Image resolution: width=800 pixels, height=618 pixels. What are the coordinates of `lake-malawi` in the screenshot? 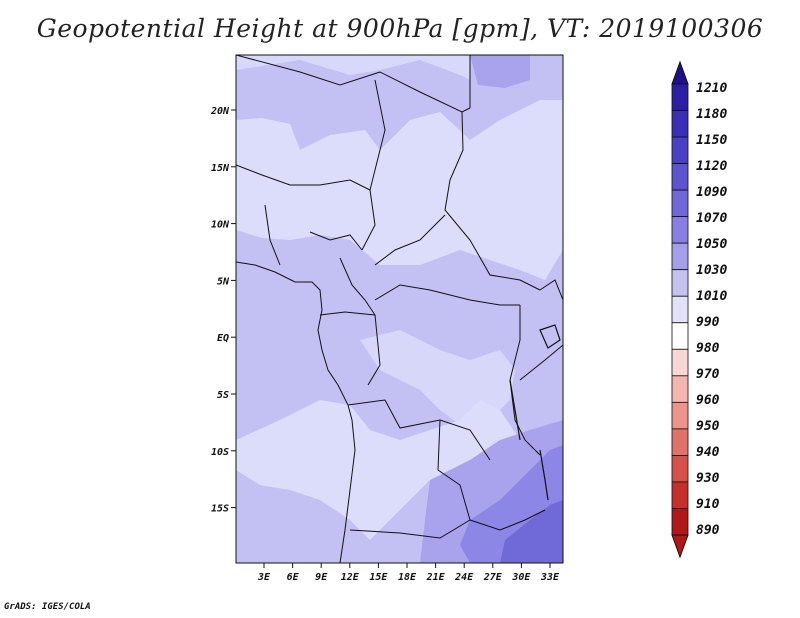 It's located at (544, 475).